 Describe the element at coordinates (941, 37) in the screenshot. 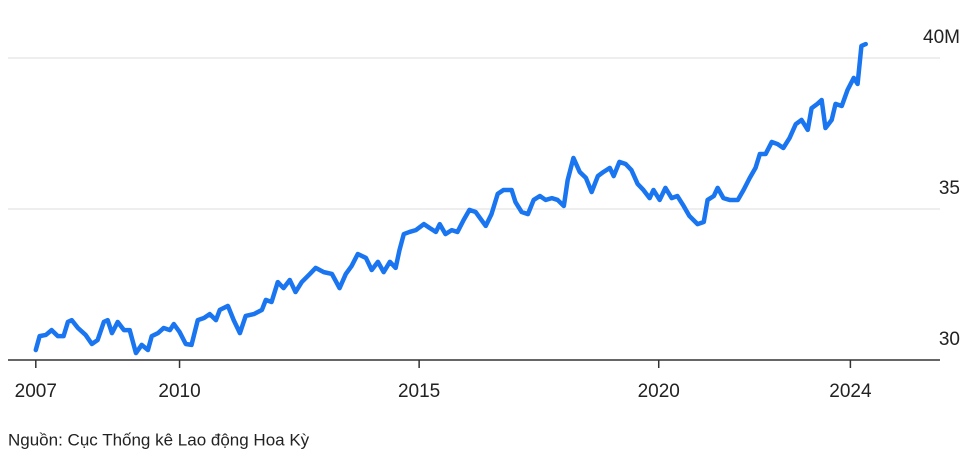

I see `y-tick-label: 40M` at that location.